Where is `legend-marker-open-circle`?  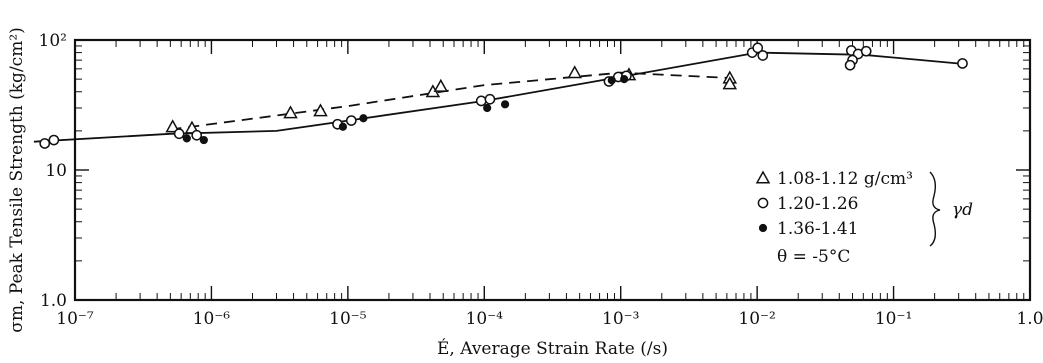
legend-marker-open-circle is located at coordinates (763, 203).